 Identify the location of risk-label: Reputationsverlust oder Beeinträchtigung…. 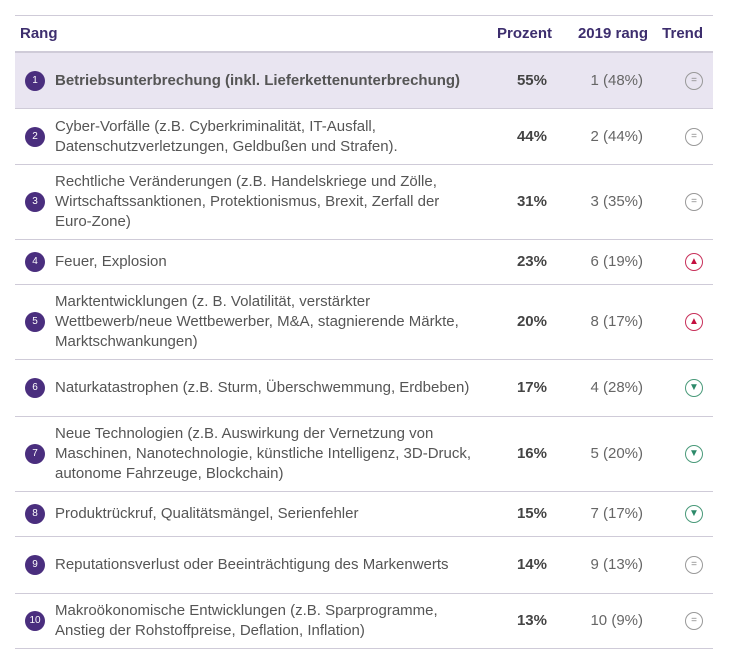
(252, 564).